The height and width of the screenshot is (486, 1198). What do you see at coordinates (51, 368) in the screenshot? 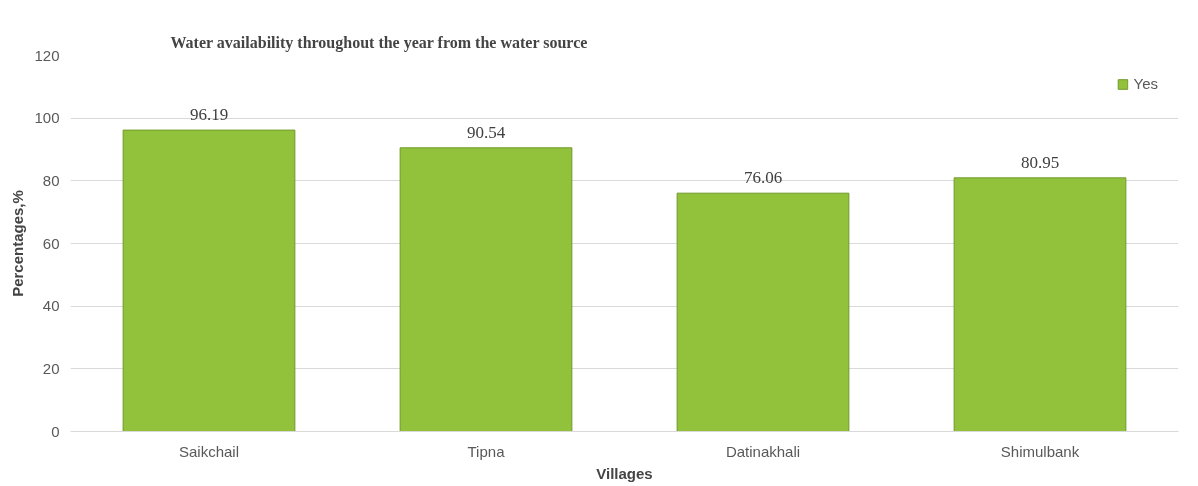
I see `y-tick-label: 20` at bounding box center [51, 368].